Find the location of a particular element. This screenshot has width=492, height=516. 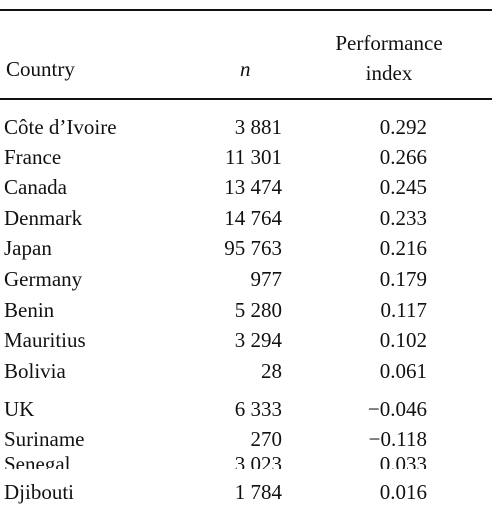

cell-n: 3 881 is located at coordinates (258, 127).